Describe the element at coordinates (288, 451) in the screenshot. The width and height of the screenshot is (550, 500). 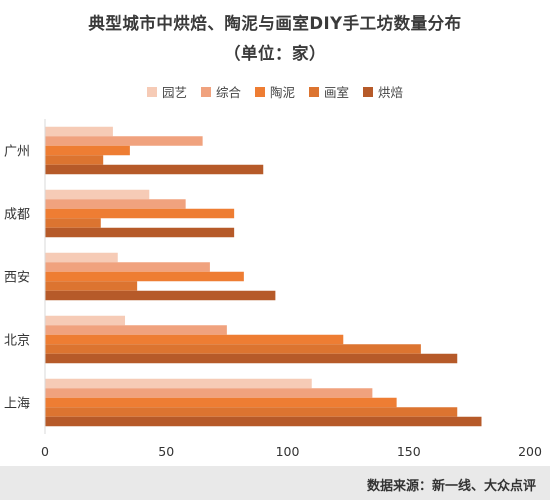
I see `x-tick-label: 100` at that location.